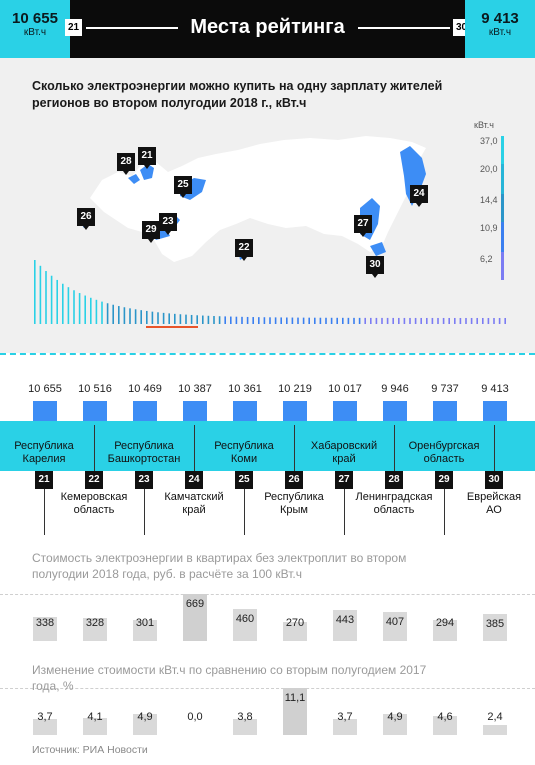 The height and width of the screenshot is (765, 535). What do you see at coordinates (86, 219) in the screenshot?
I see `map-pin-26: 26` at bounding box center [86, 219].